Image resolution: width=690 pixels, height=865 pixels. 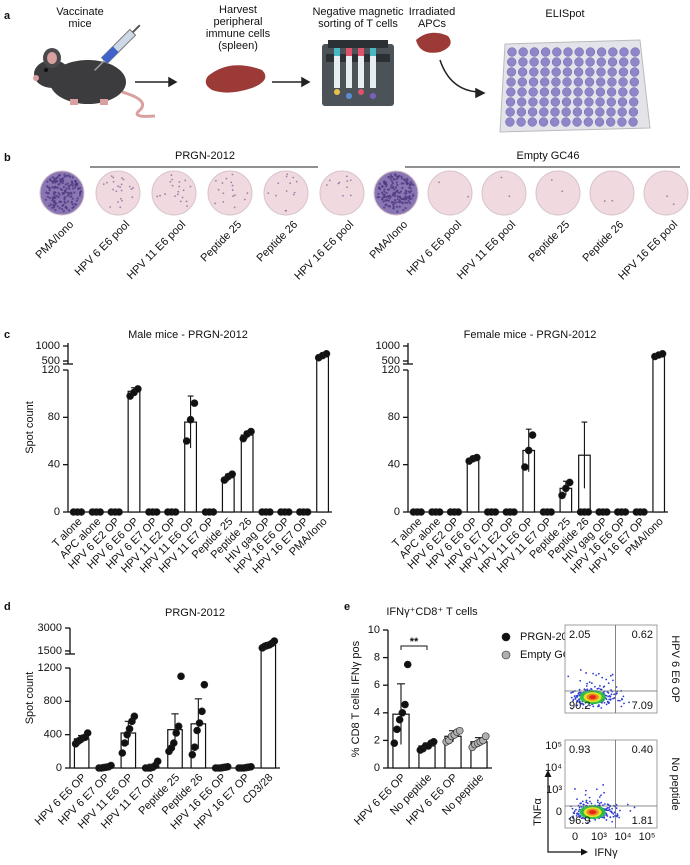 What do you see at coordinates (57, 512) in the screenshot?
I see `y-tick-label: 0` at bounding box center [57, 512].